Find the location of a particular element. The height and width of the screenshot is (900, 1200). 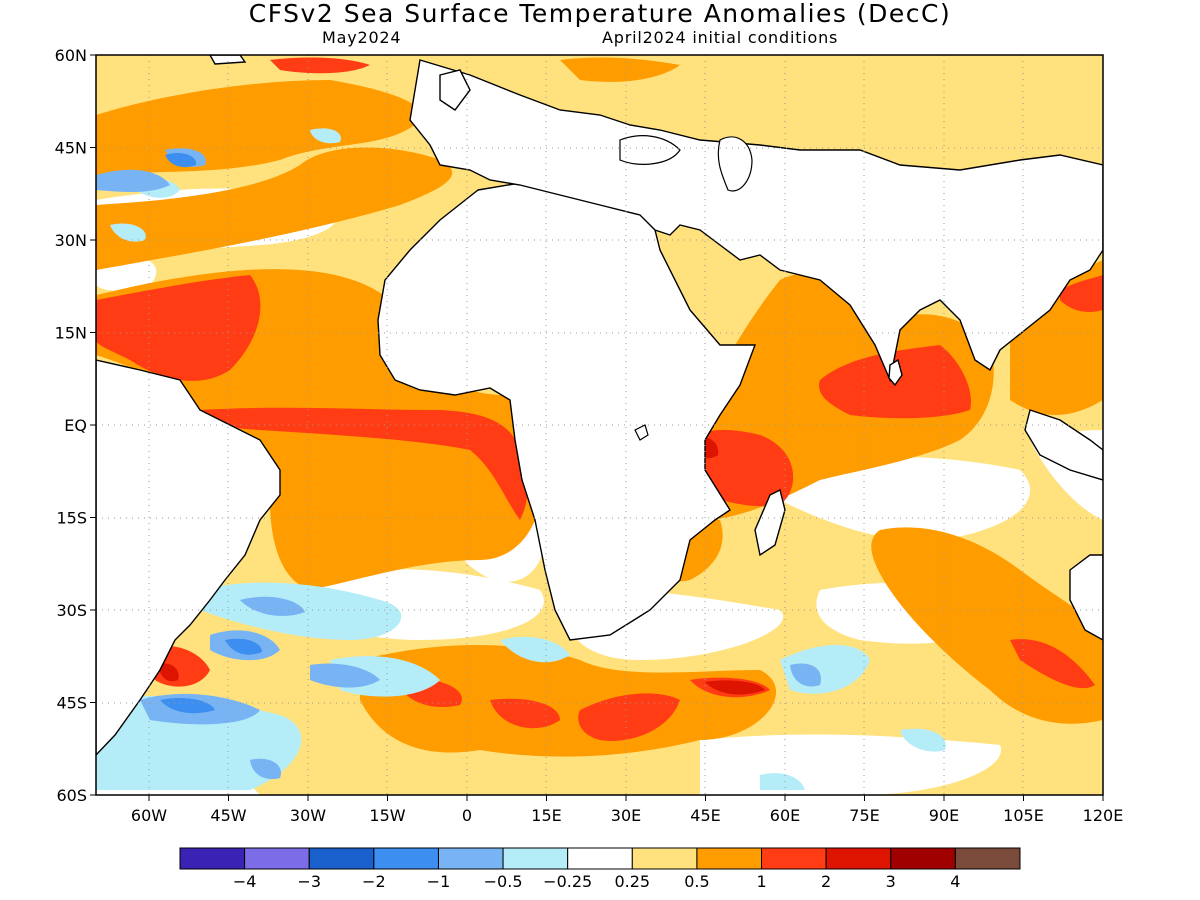

colorbar: −4 −3 −2 −1 −0.5 −0.25 0.25 0.5 1 2 3 4 is located at coordinates (600, 869).